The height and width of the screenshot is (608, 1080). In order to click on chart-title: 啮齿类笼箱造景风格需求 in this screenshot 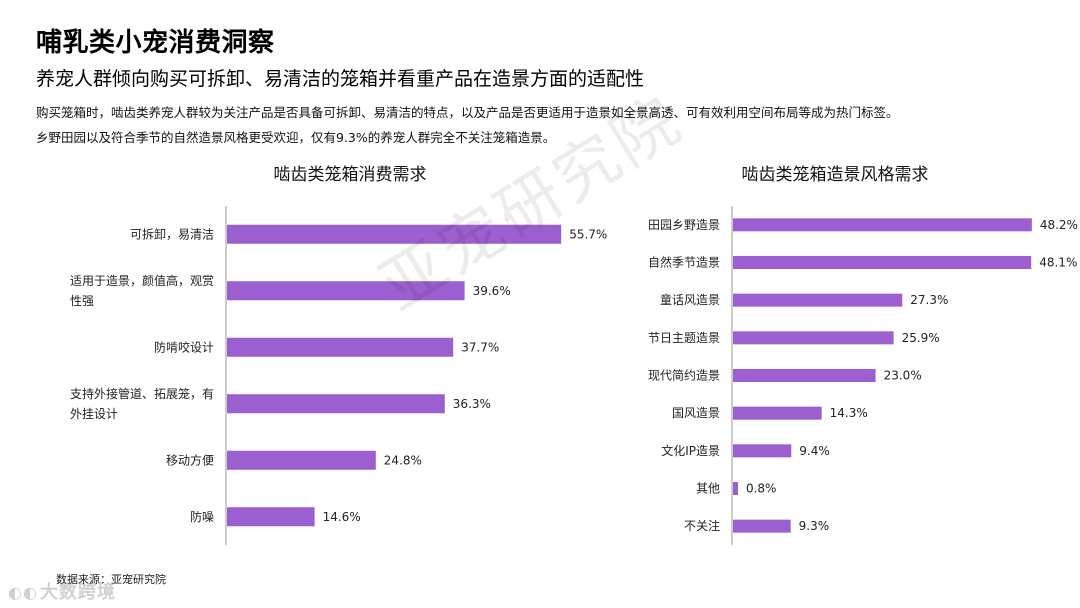, I will do `click(835, 175)`.